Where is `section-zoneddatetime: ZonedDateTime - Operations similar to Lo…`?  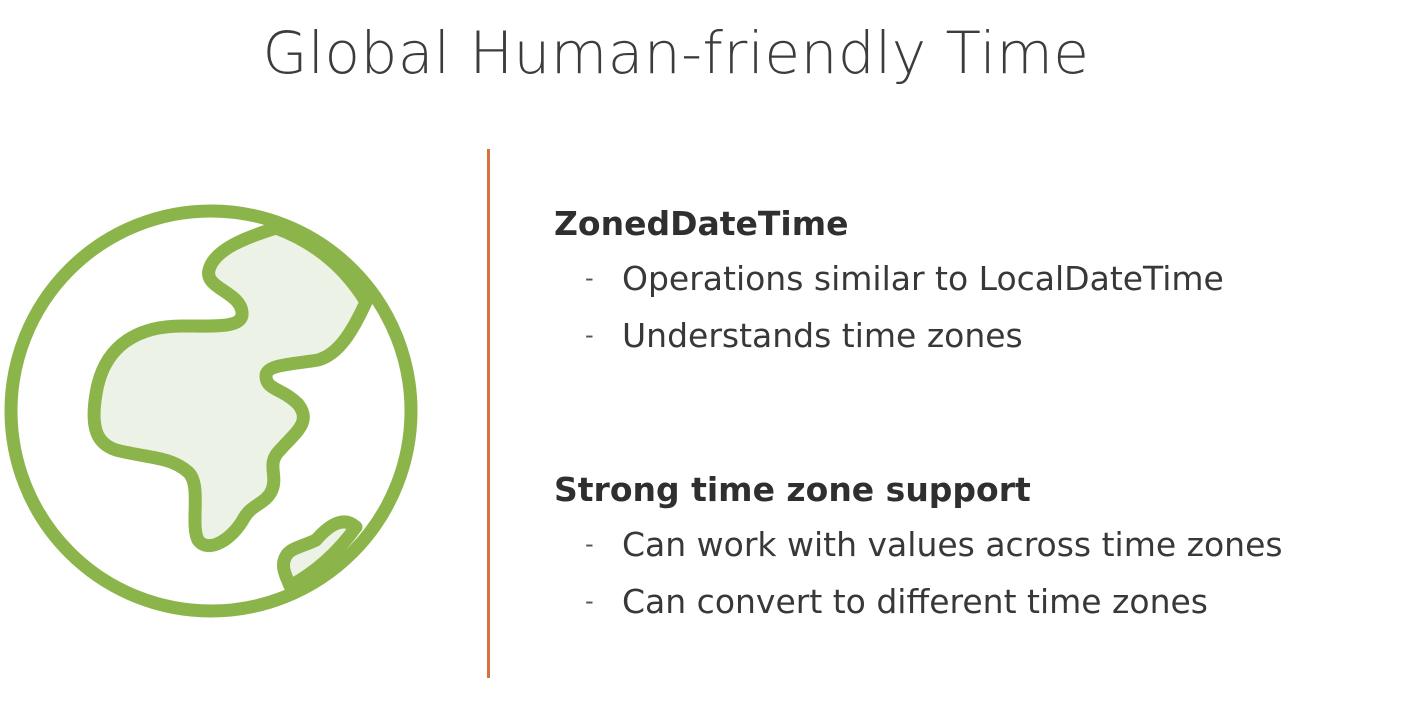
section-zoneddatetime: ZonedDateTime - Operations similar to Lo… is located at coordinates (983, 281).